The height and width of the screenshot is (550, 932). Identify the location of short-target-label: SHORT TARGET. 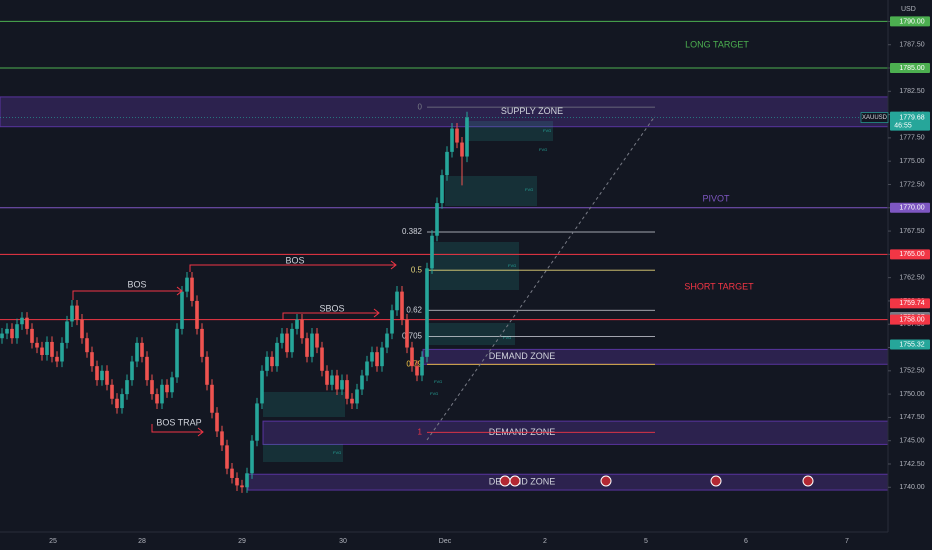
(719, 286).